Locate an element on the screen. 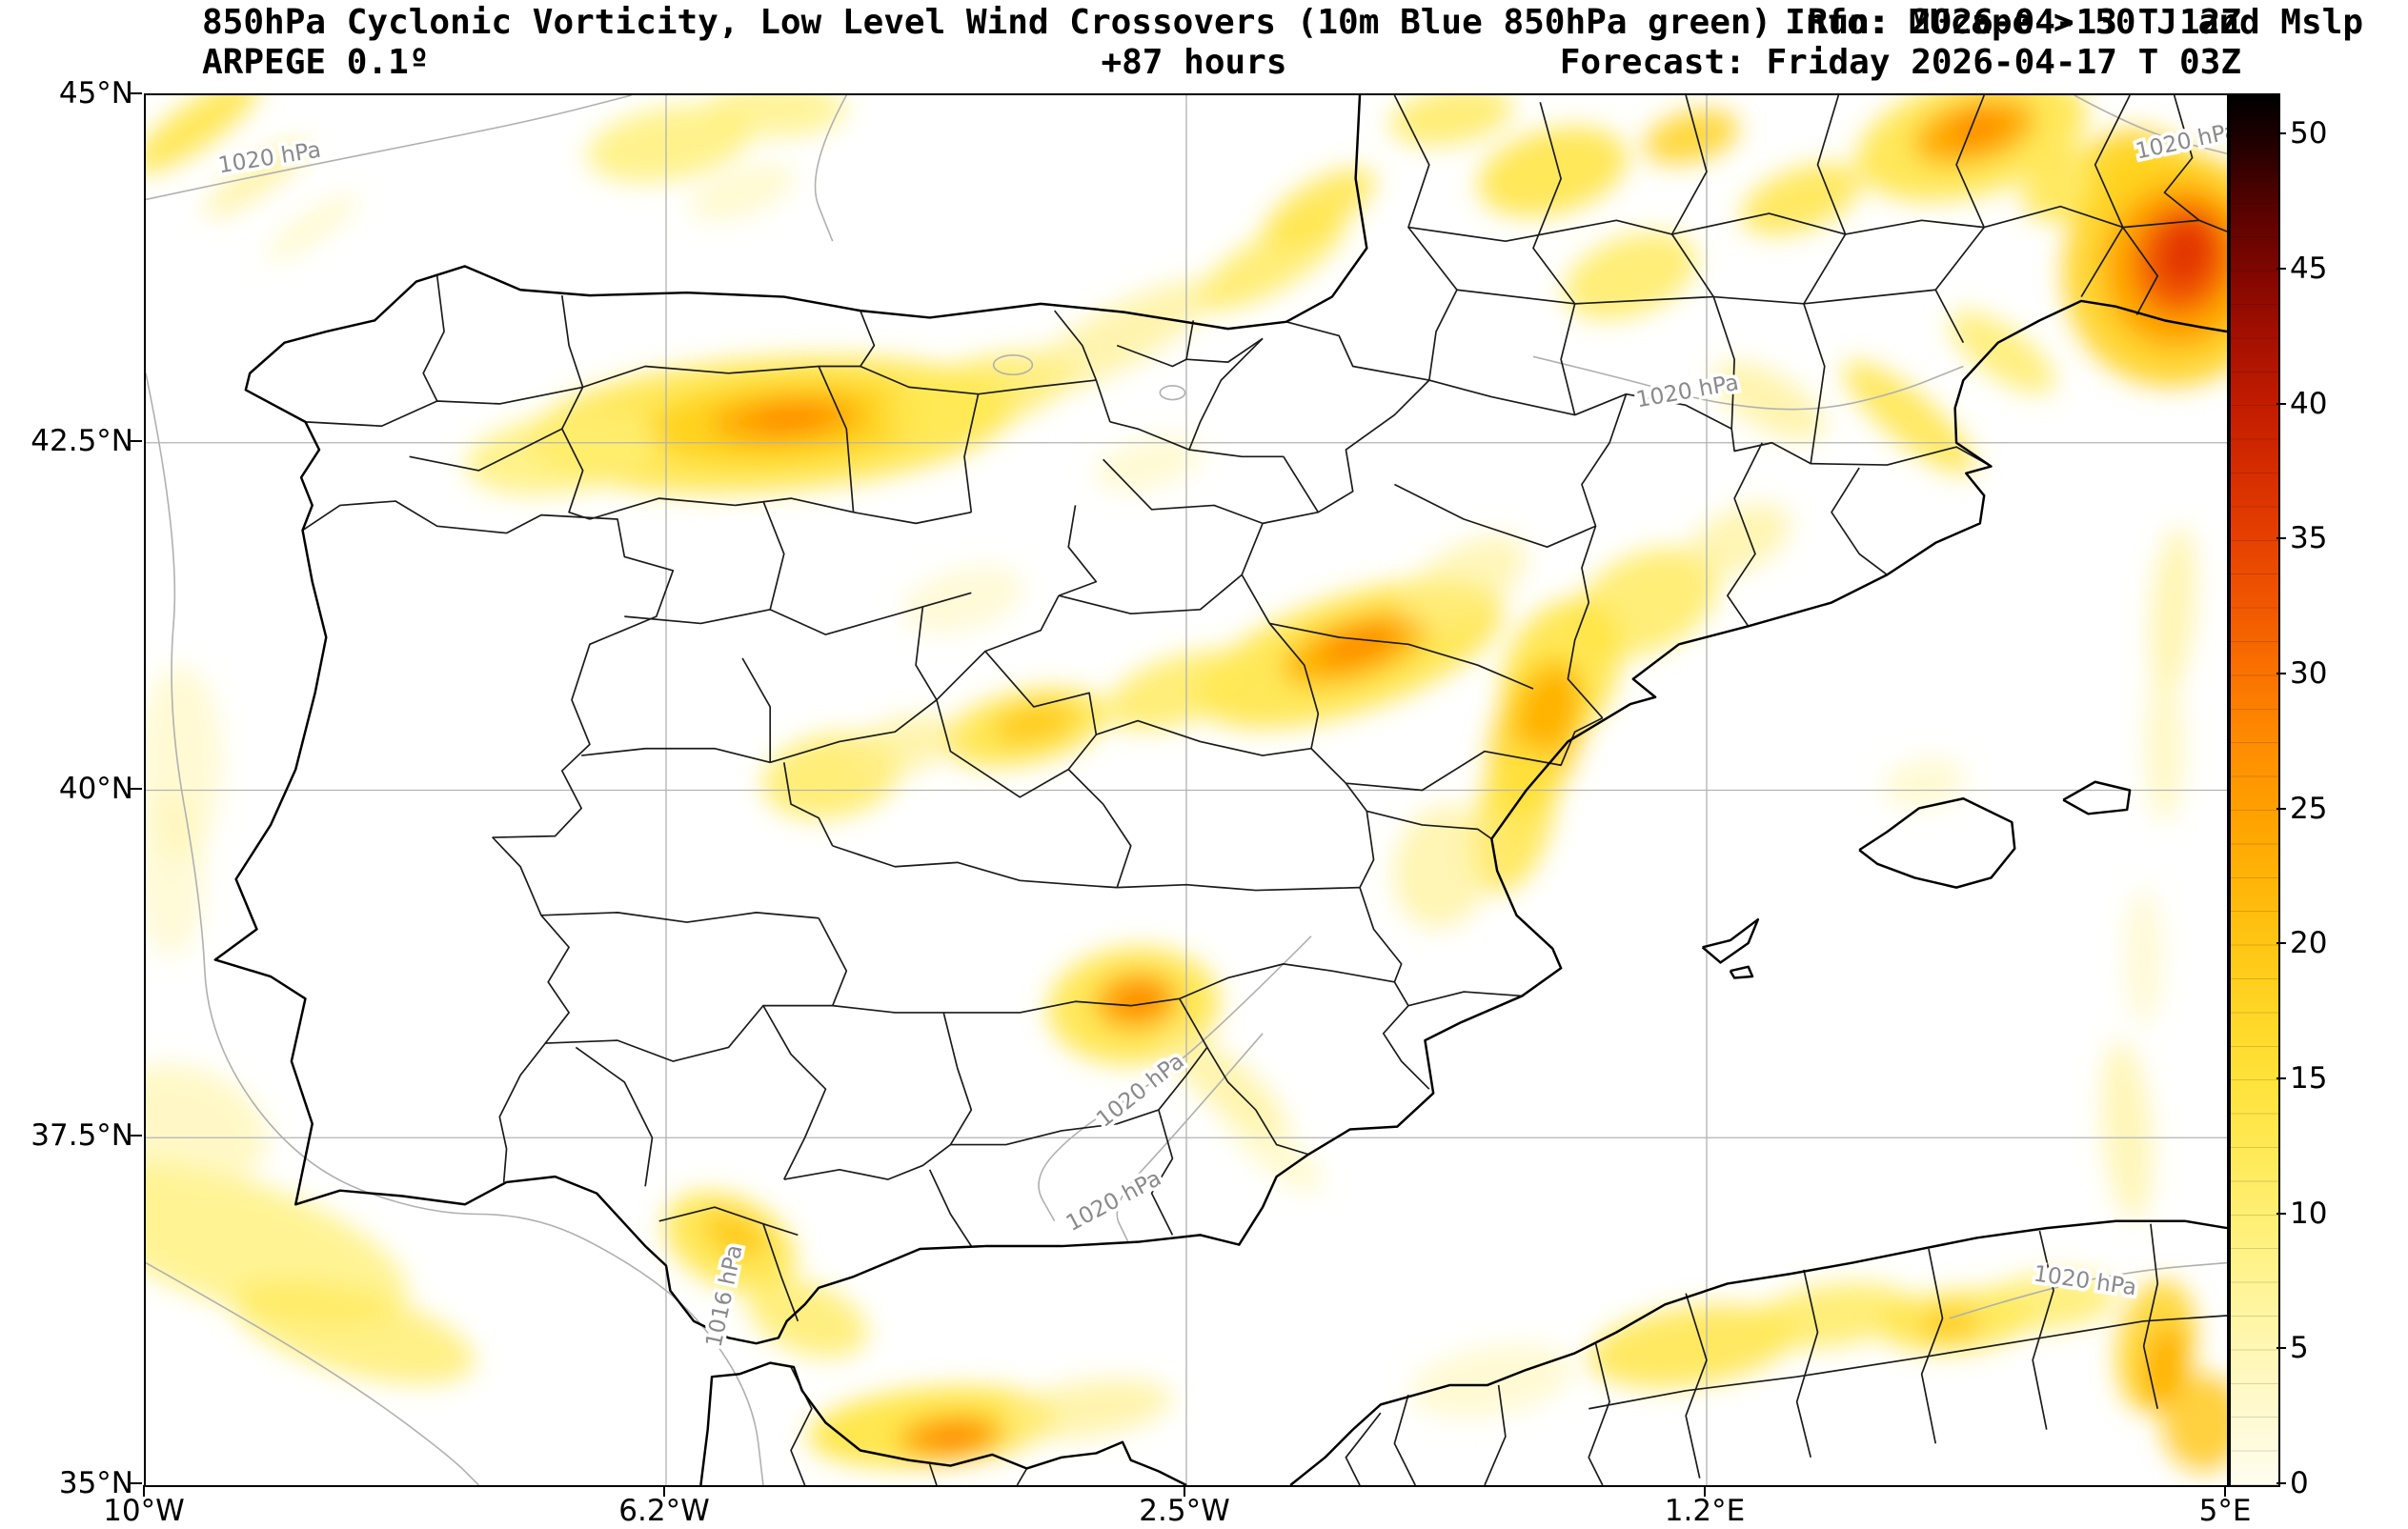 The height and width of the screenshot is (1529, 2408). mslp-contour is located at coordinates (2151, 125).